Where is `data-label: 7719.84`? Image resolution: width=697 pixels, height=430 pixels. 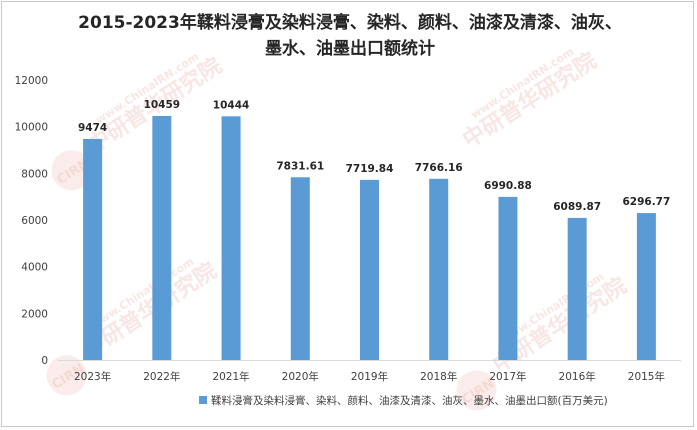
data-label: 7719.84 is located at coordinates (370, 169).